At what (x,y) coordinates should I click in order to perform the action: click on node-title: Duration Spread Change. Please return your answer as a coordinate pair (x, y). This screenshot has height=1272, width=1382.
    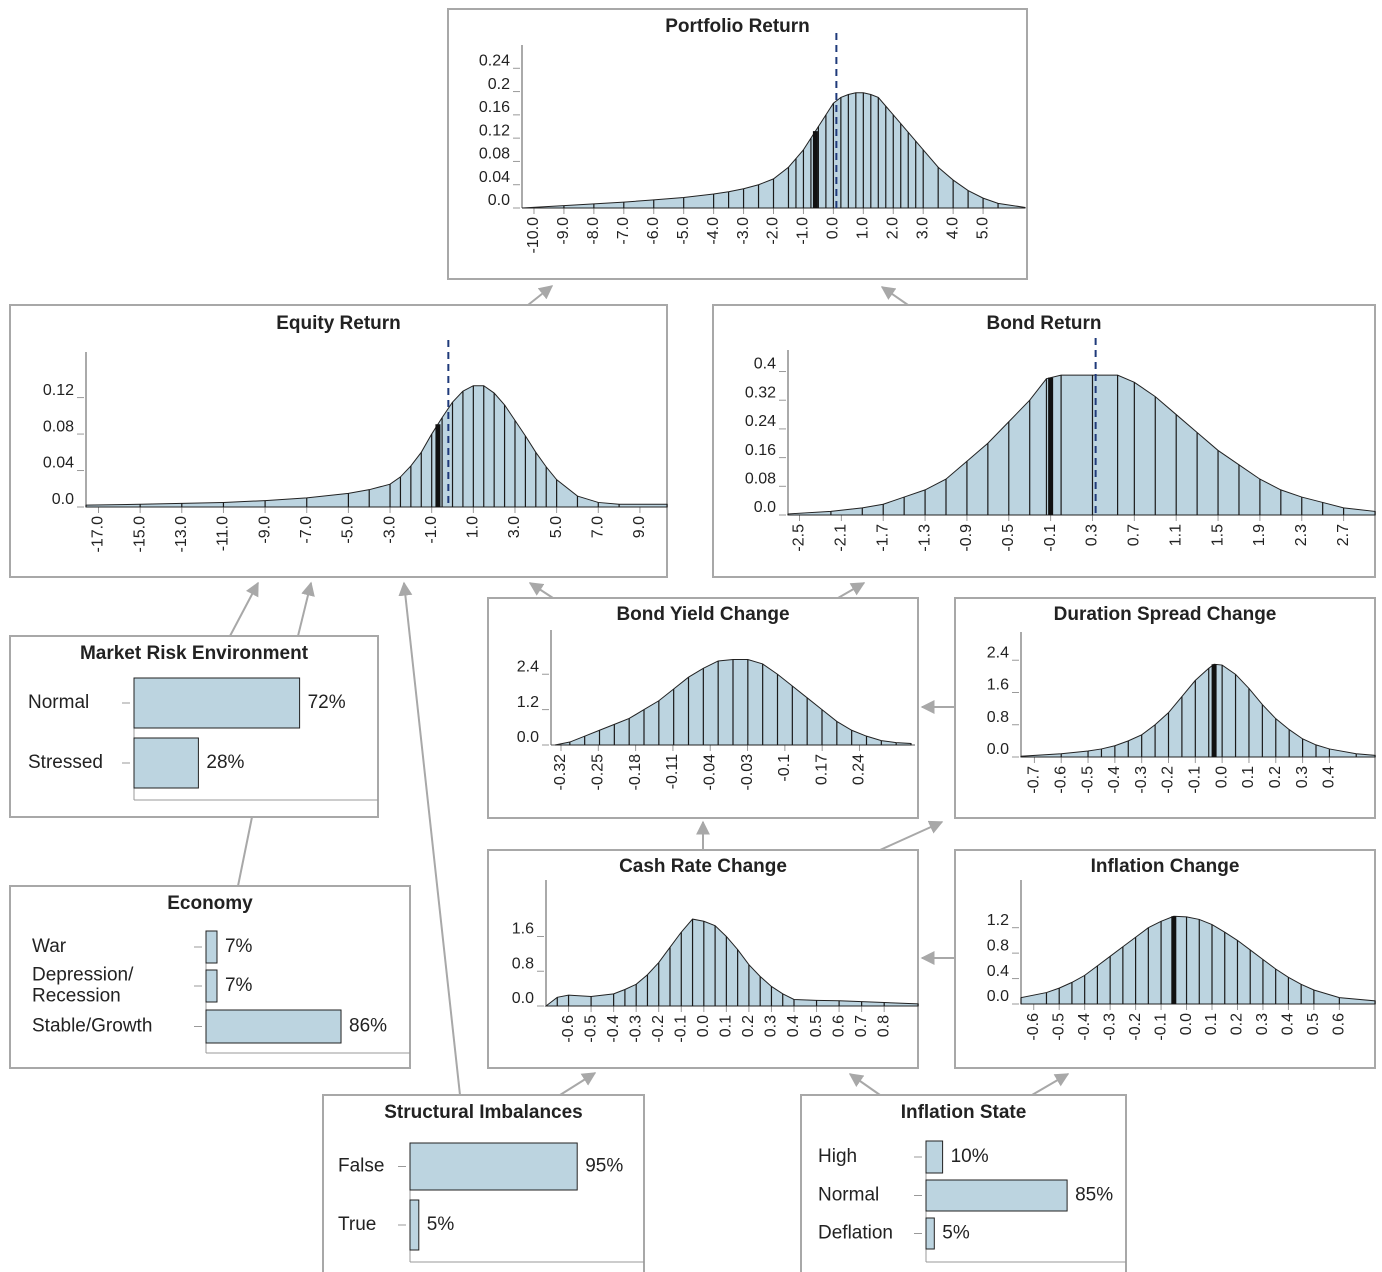
    Looking at the image, I should click on (1165, 614).